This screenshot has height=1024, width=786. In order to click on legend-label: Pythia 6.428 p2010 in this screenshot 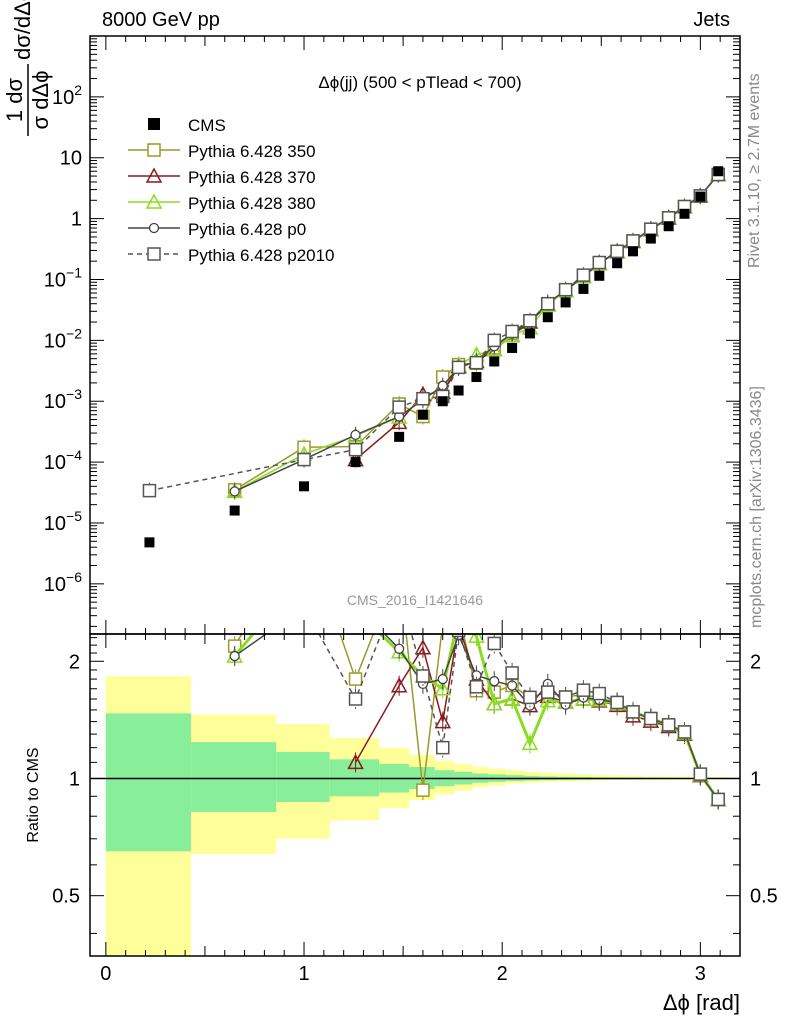, I will do `click(261, 255)`.